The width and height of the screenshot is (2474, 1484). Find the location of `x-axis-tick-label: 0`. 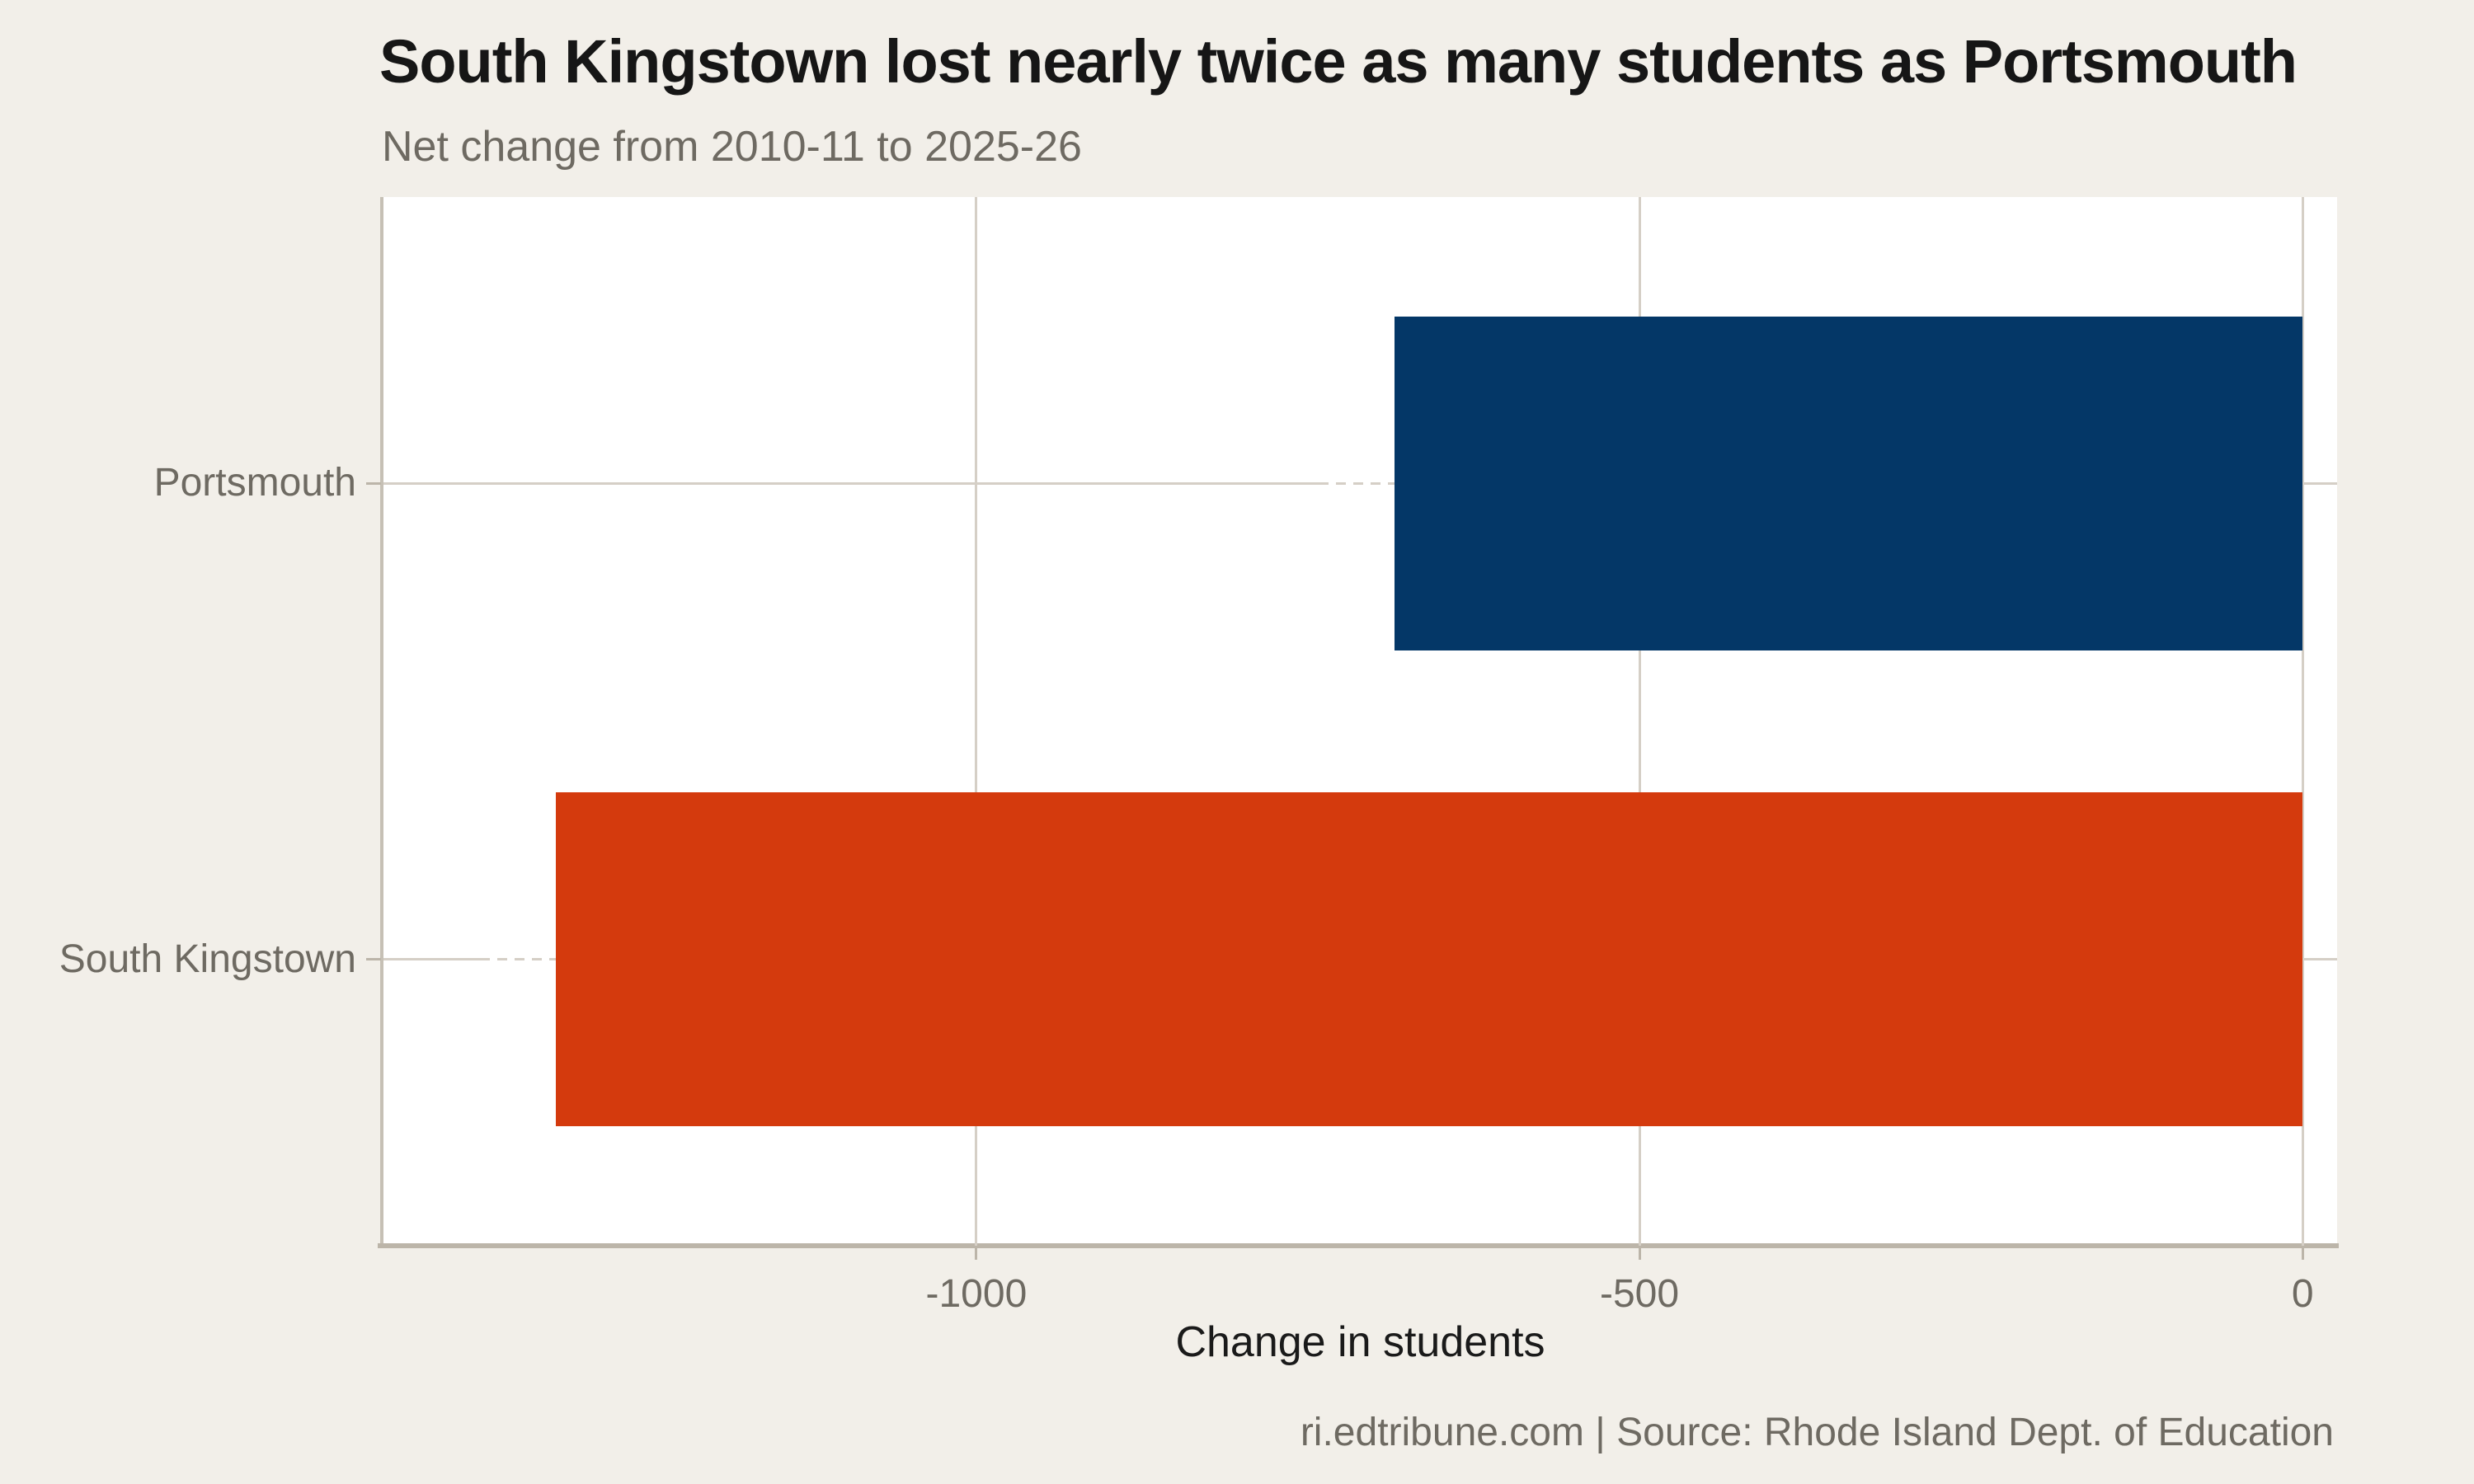

x-axis-tick-label: 0 is located at coordinates (2302, 1294).